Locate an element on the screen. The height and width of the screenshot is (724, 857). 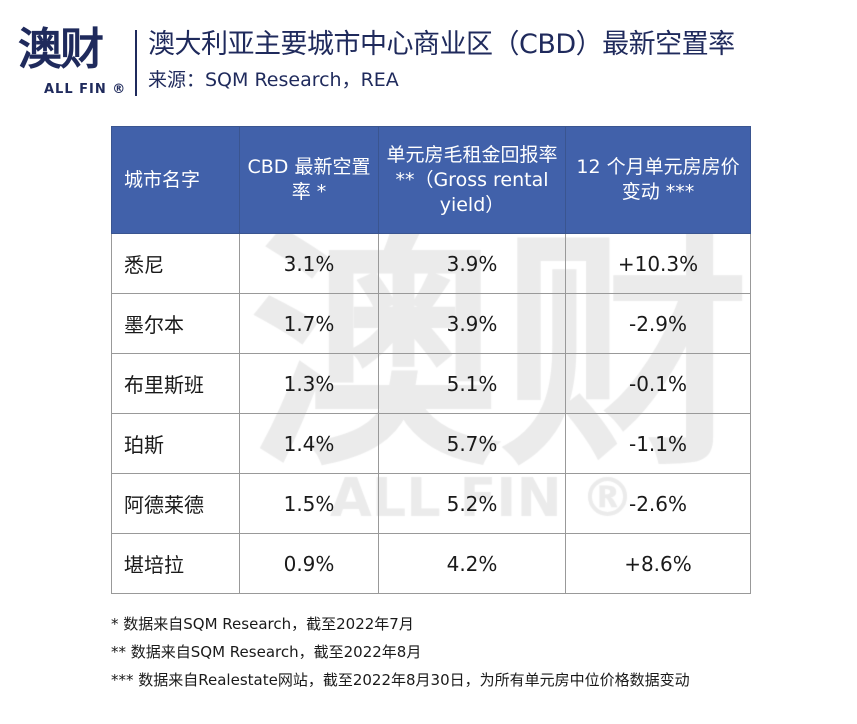
cell-city: 堪培拉 is located at coordinates (175, 563).